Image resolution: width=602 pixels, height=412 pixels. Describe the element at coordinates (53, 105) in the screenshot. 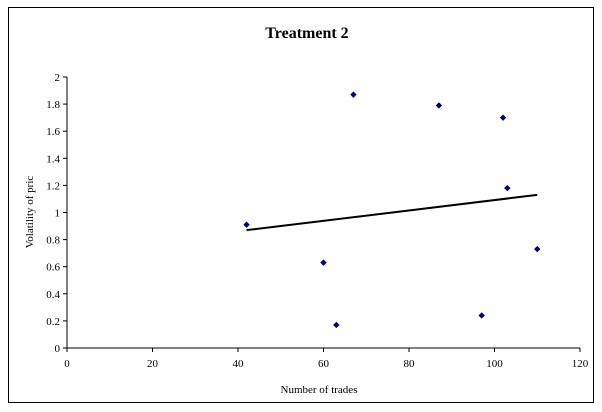

I see `y-tick-label: 1.8` at that location.